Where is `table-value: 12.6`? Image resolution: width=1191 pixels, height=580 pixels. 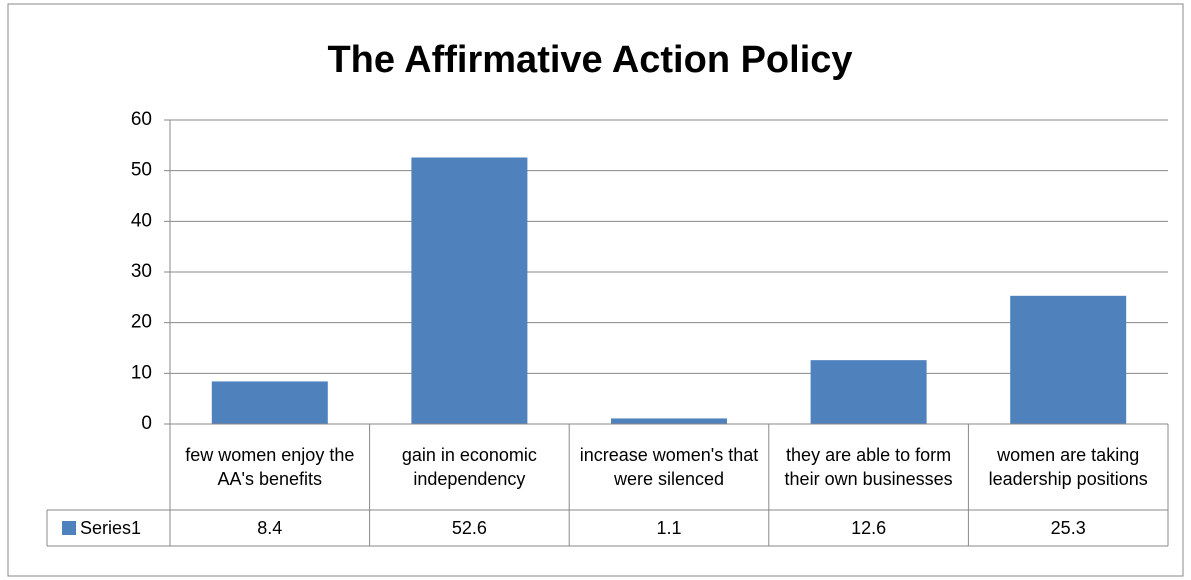
table-value: 12.6 is located at coordinates (868, 528).